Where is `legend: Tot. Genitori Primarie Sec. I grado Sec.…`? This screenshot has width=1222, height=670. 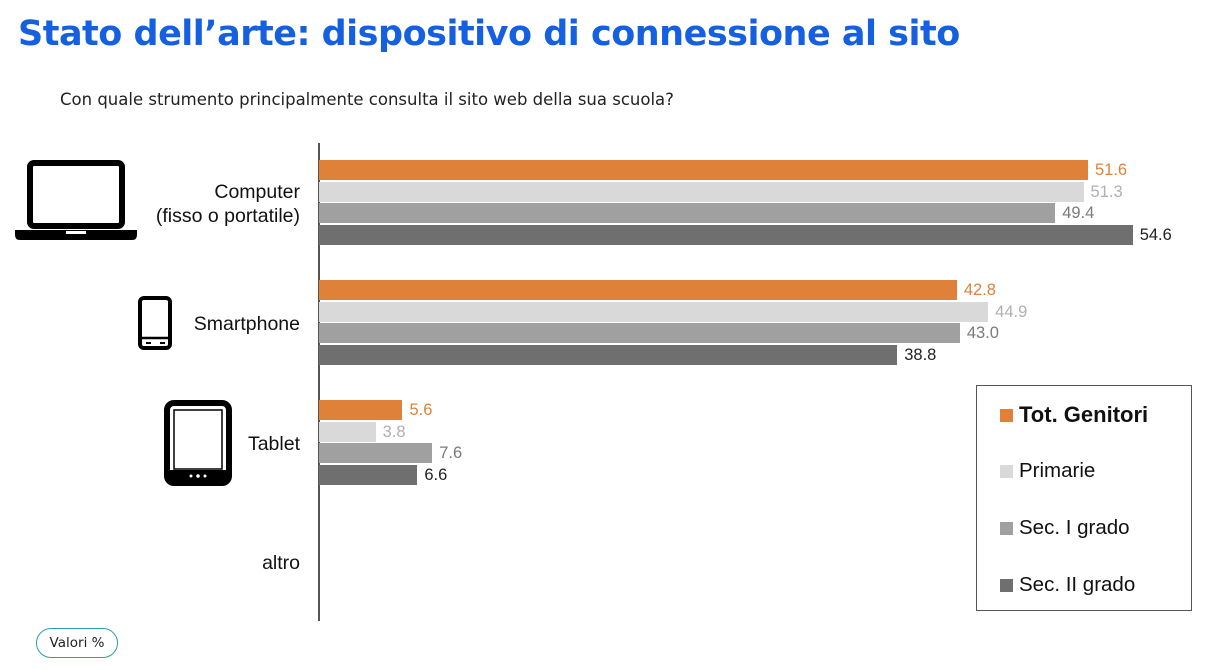 legend: Tot. Genitori Primarie Sec. I grado Sec.… is located at coordinates (1084, 498).